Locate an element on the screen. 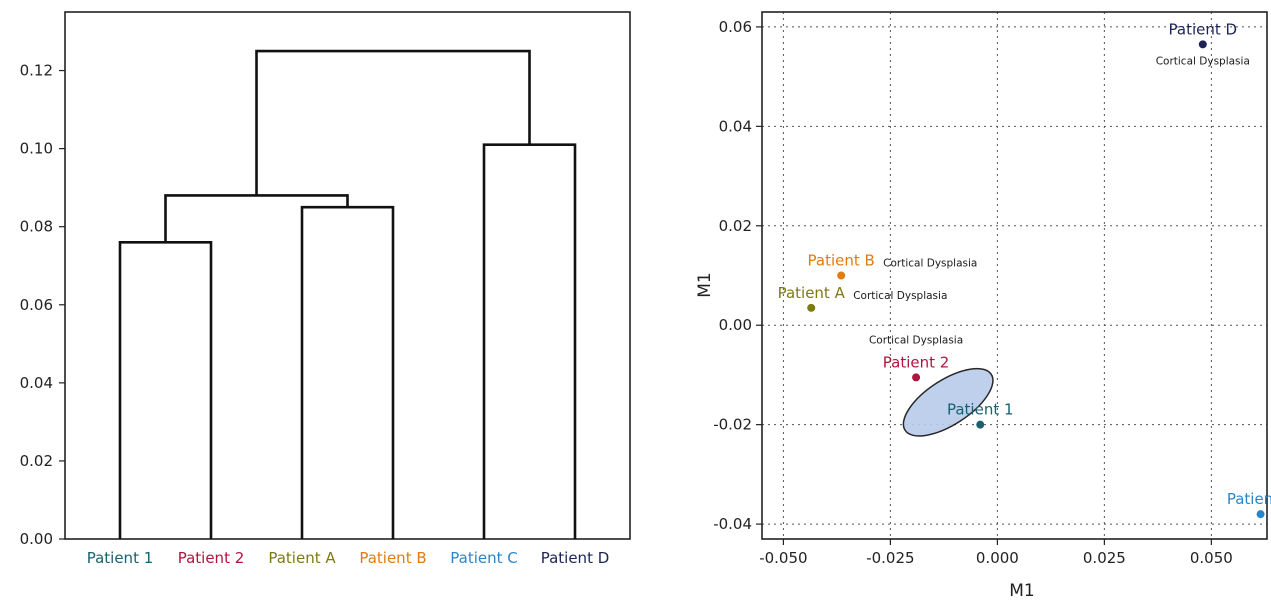 This screenshot has height=603, width=1271. dendrogram-y-tick-label: 0.02 is located at coordinates (36, 461).